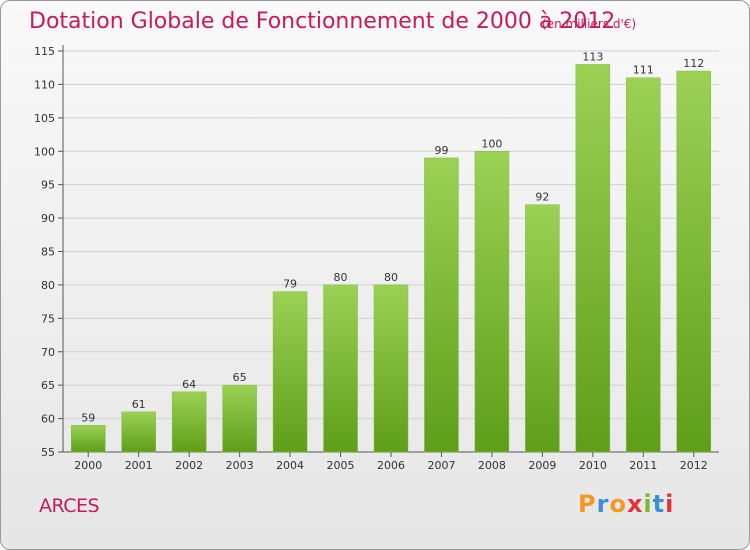 The width and height of the screenshot is (750, 550). I want to click on y-tick-label: 90, so click(48, 218).